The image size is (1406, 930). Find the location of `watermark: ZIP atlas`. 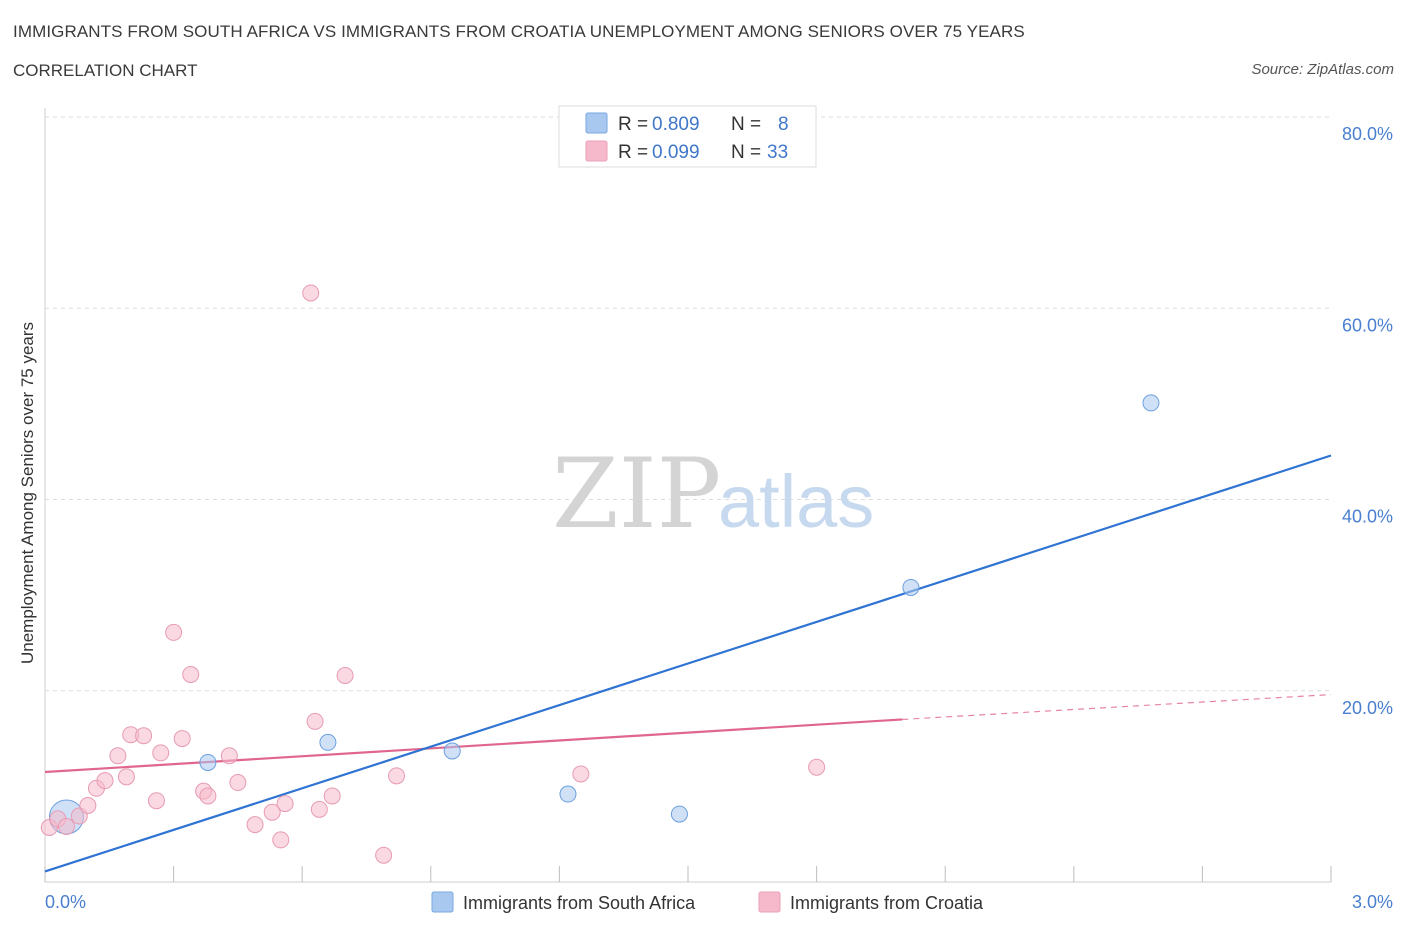

watermark: ZIP atlas is located at coordinates (713, 494).